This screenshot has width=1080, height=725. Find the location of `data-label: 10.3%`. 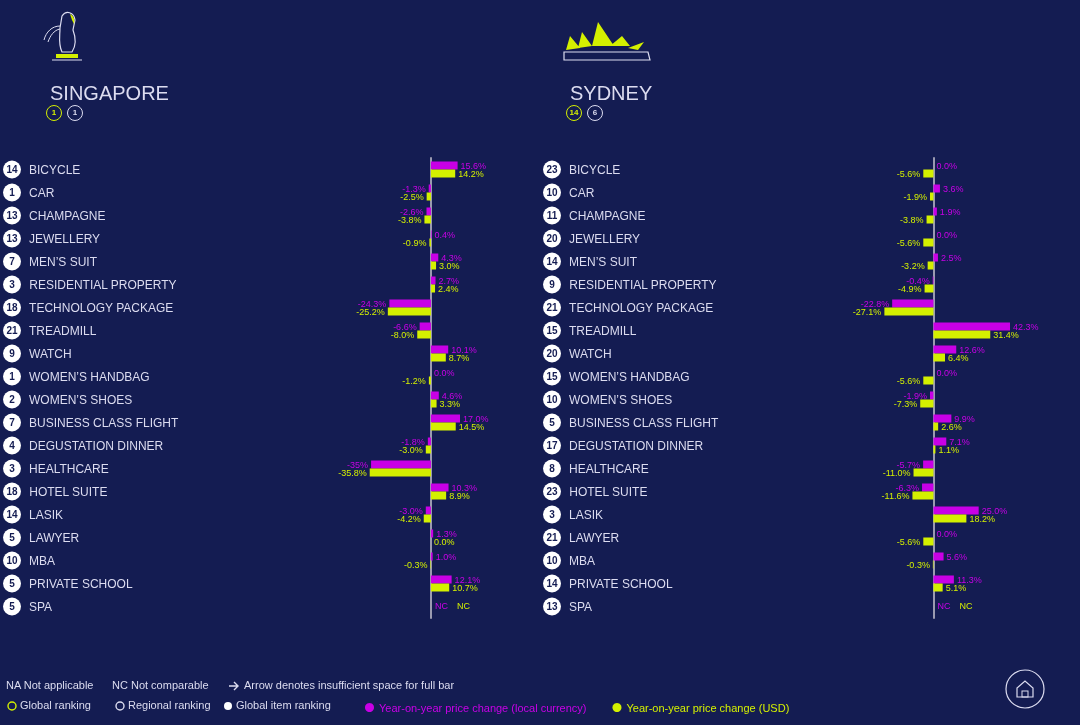

data-label: 10.3% is located at coordinates (464, 487).